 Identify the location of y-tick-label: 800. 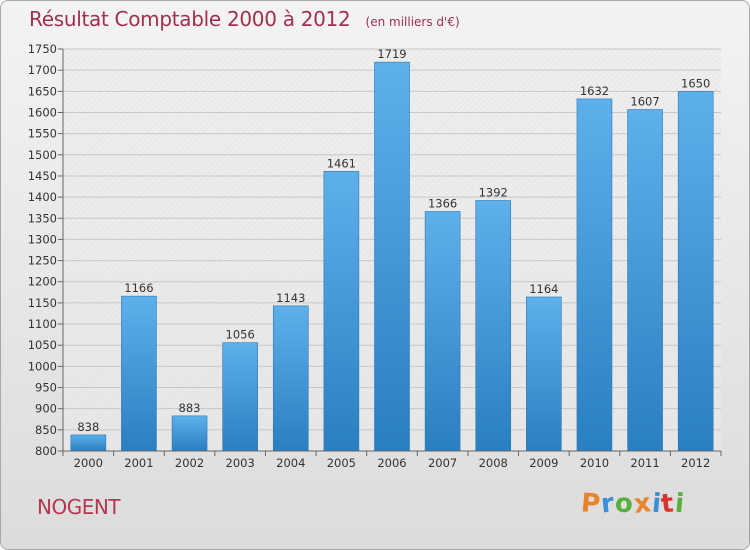
(46, 451).